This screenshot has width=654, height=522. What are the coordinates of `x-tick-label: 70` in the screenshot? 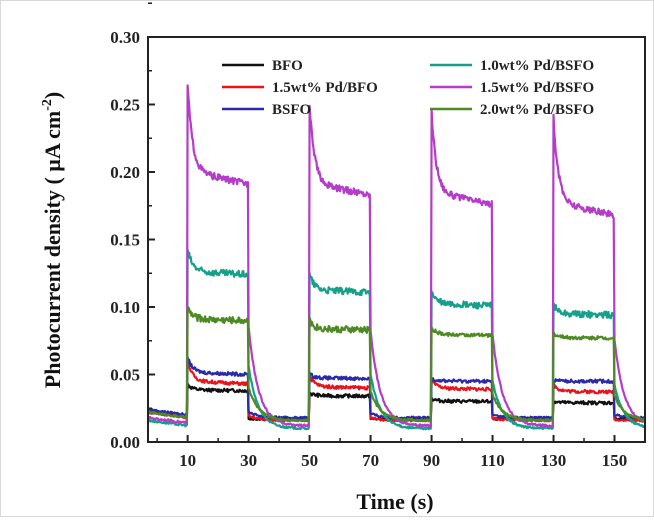 It's located at (370, 460).